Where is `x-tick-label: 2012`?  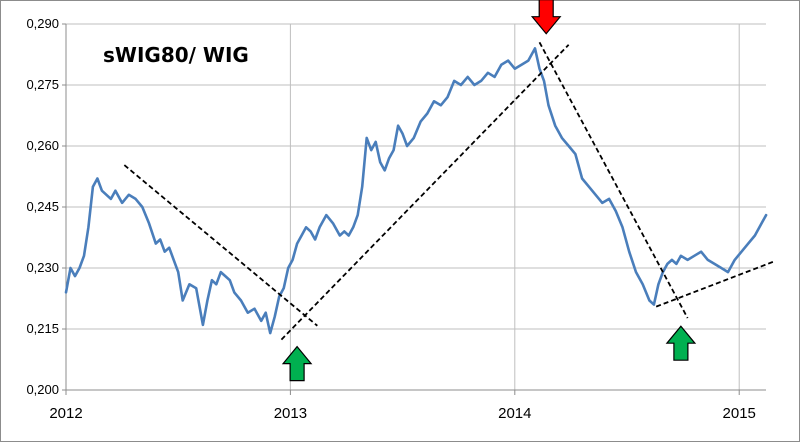 x-tick-label: 2012 is located at coordinates (65, 413).